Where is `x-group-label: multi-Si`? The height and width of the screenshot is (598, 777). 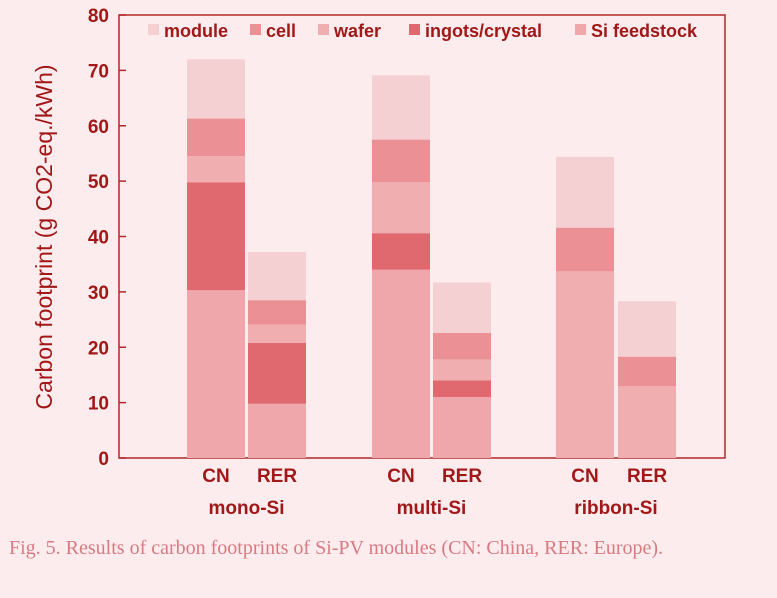
x-group-label: multi-Si is located at coordinates (432, 508).